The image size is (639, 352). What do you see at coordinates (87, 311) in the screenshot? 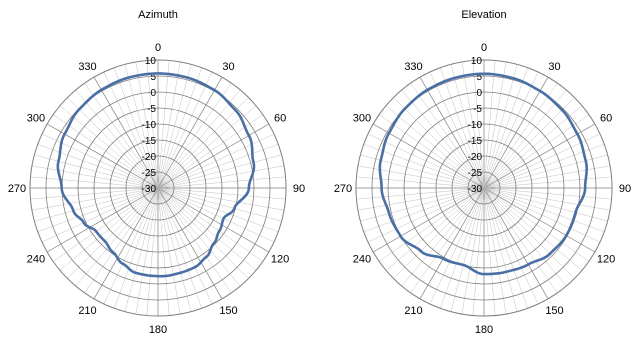
I see `azimuth-angle-label: 210` at bounding box center [87, 311].